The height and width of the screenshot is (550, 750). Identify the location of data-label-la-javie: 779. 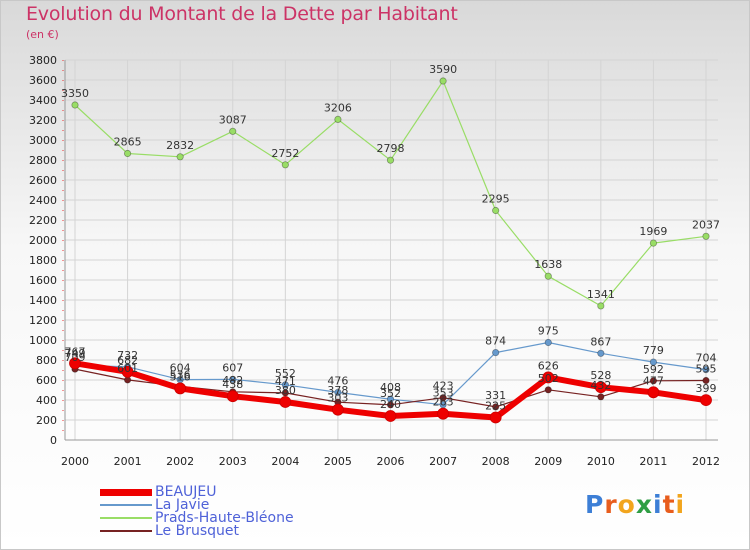
(653, 350).